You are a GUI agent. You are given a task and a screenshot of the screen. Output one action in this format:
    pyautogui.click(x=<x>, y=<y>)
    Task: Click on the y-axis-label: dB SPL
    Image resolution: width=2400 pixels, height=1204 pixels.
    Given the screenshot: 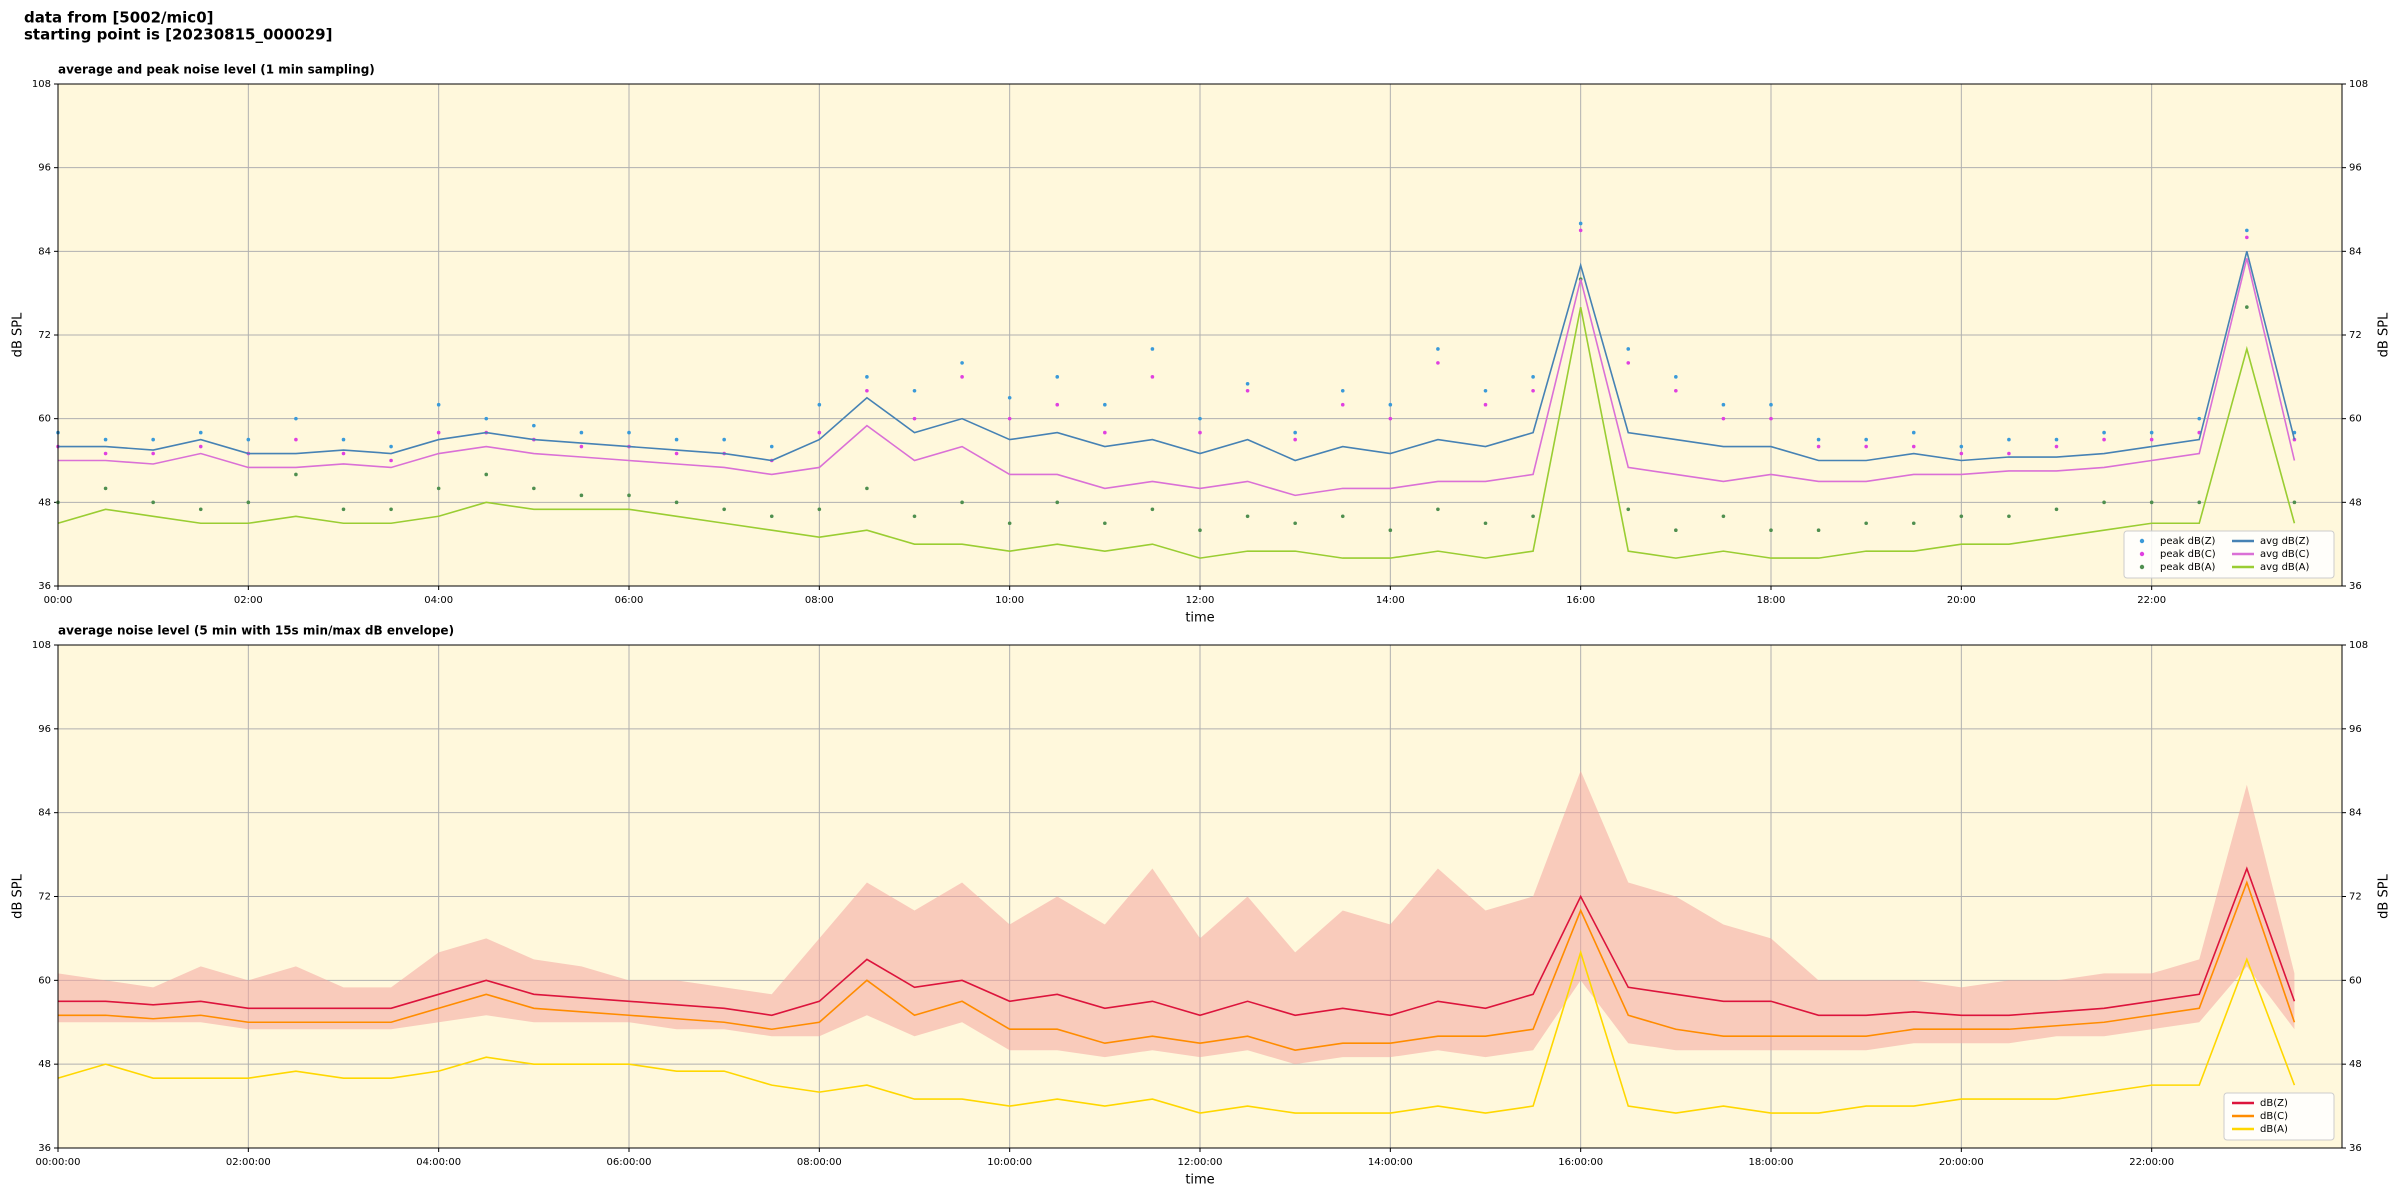 What is the action you would take?
    pyautogui.click(x=18, y=334)
    